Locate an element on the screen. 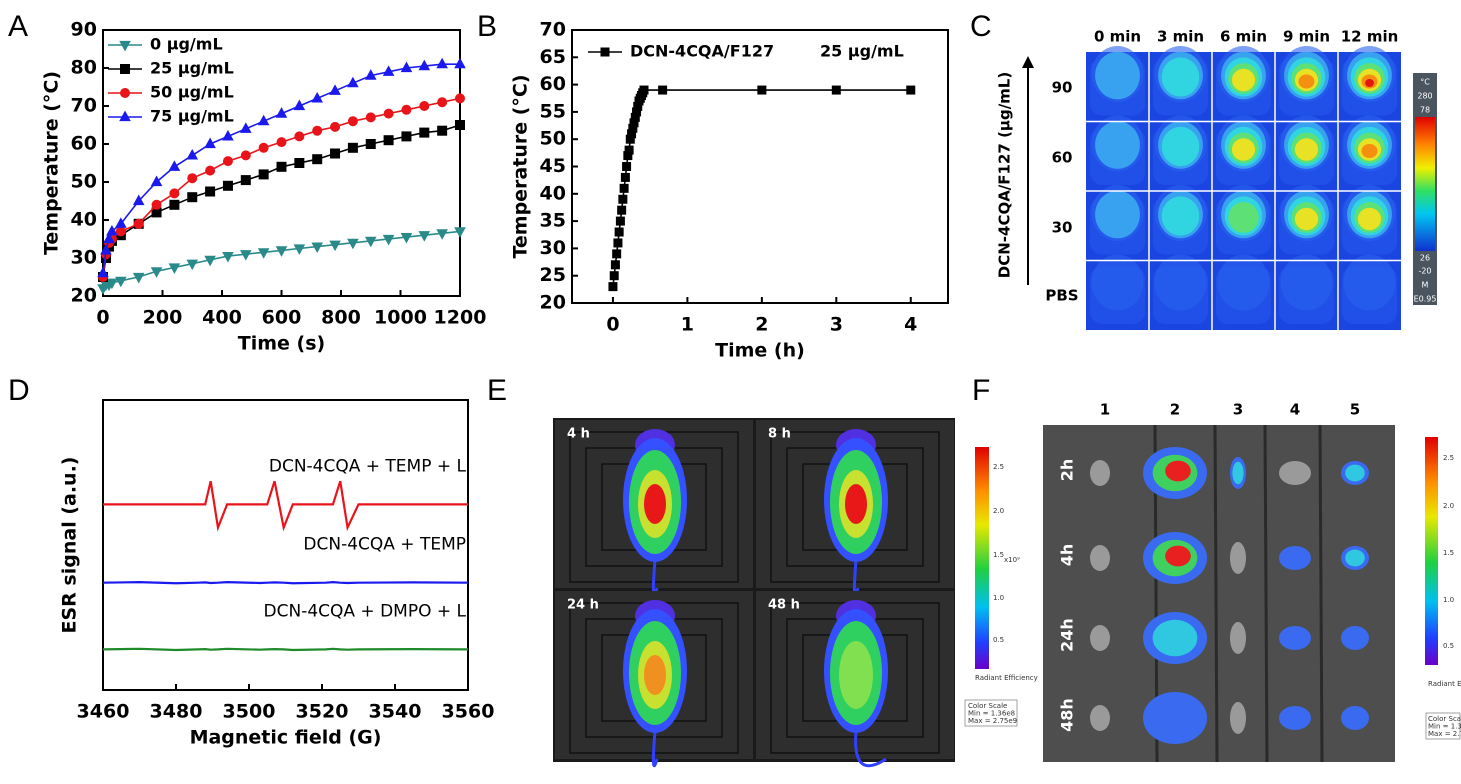 This screenshot has width=1461, height=784. mouse-panel: 4 h is located at coordinates (654, 508).